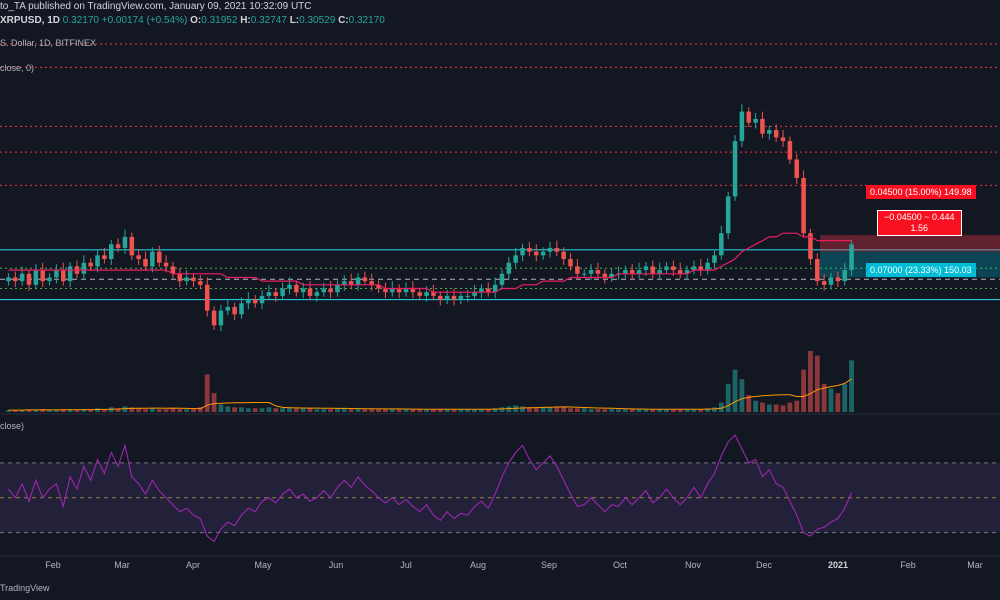 This screenshot has width=1000, height=600. I want to click on high-label: H:, so click(245, 20).